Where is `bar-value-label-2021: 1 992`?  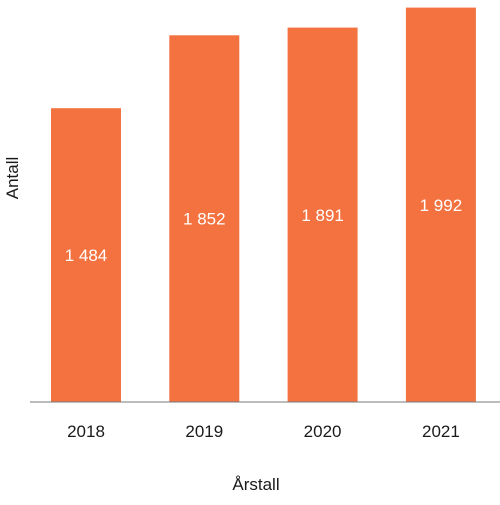 bar-value-label-2021: 1 992 is located at coordinates (441, 205).